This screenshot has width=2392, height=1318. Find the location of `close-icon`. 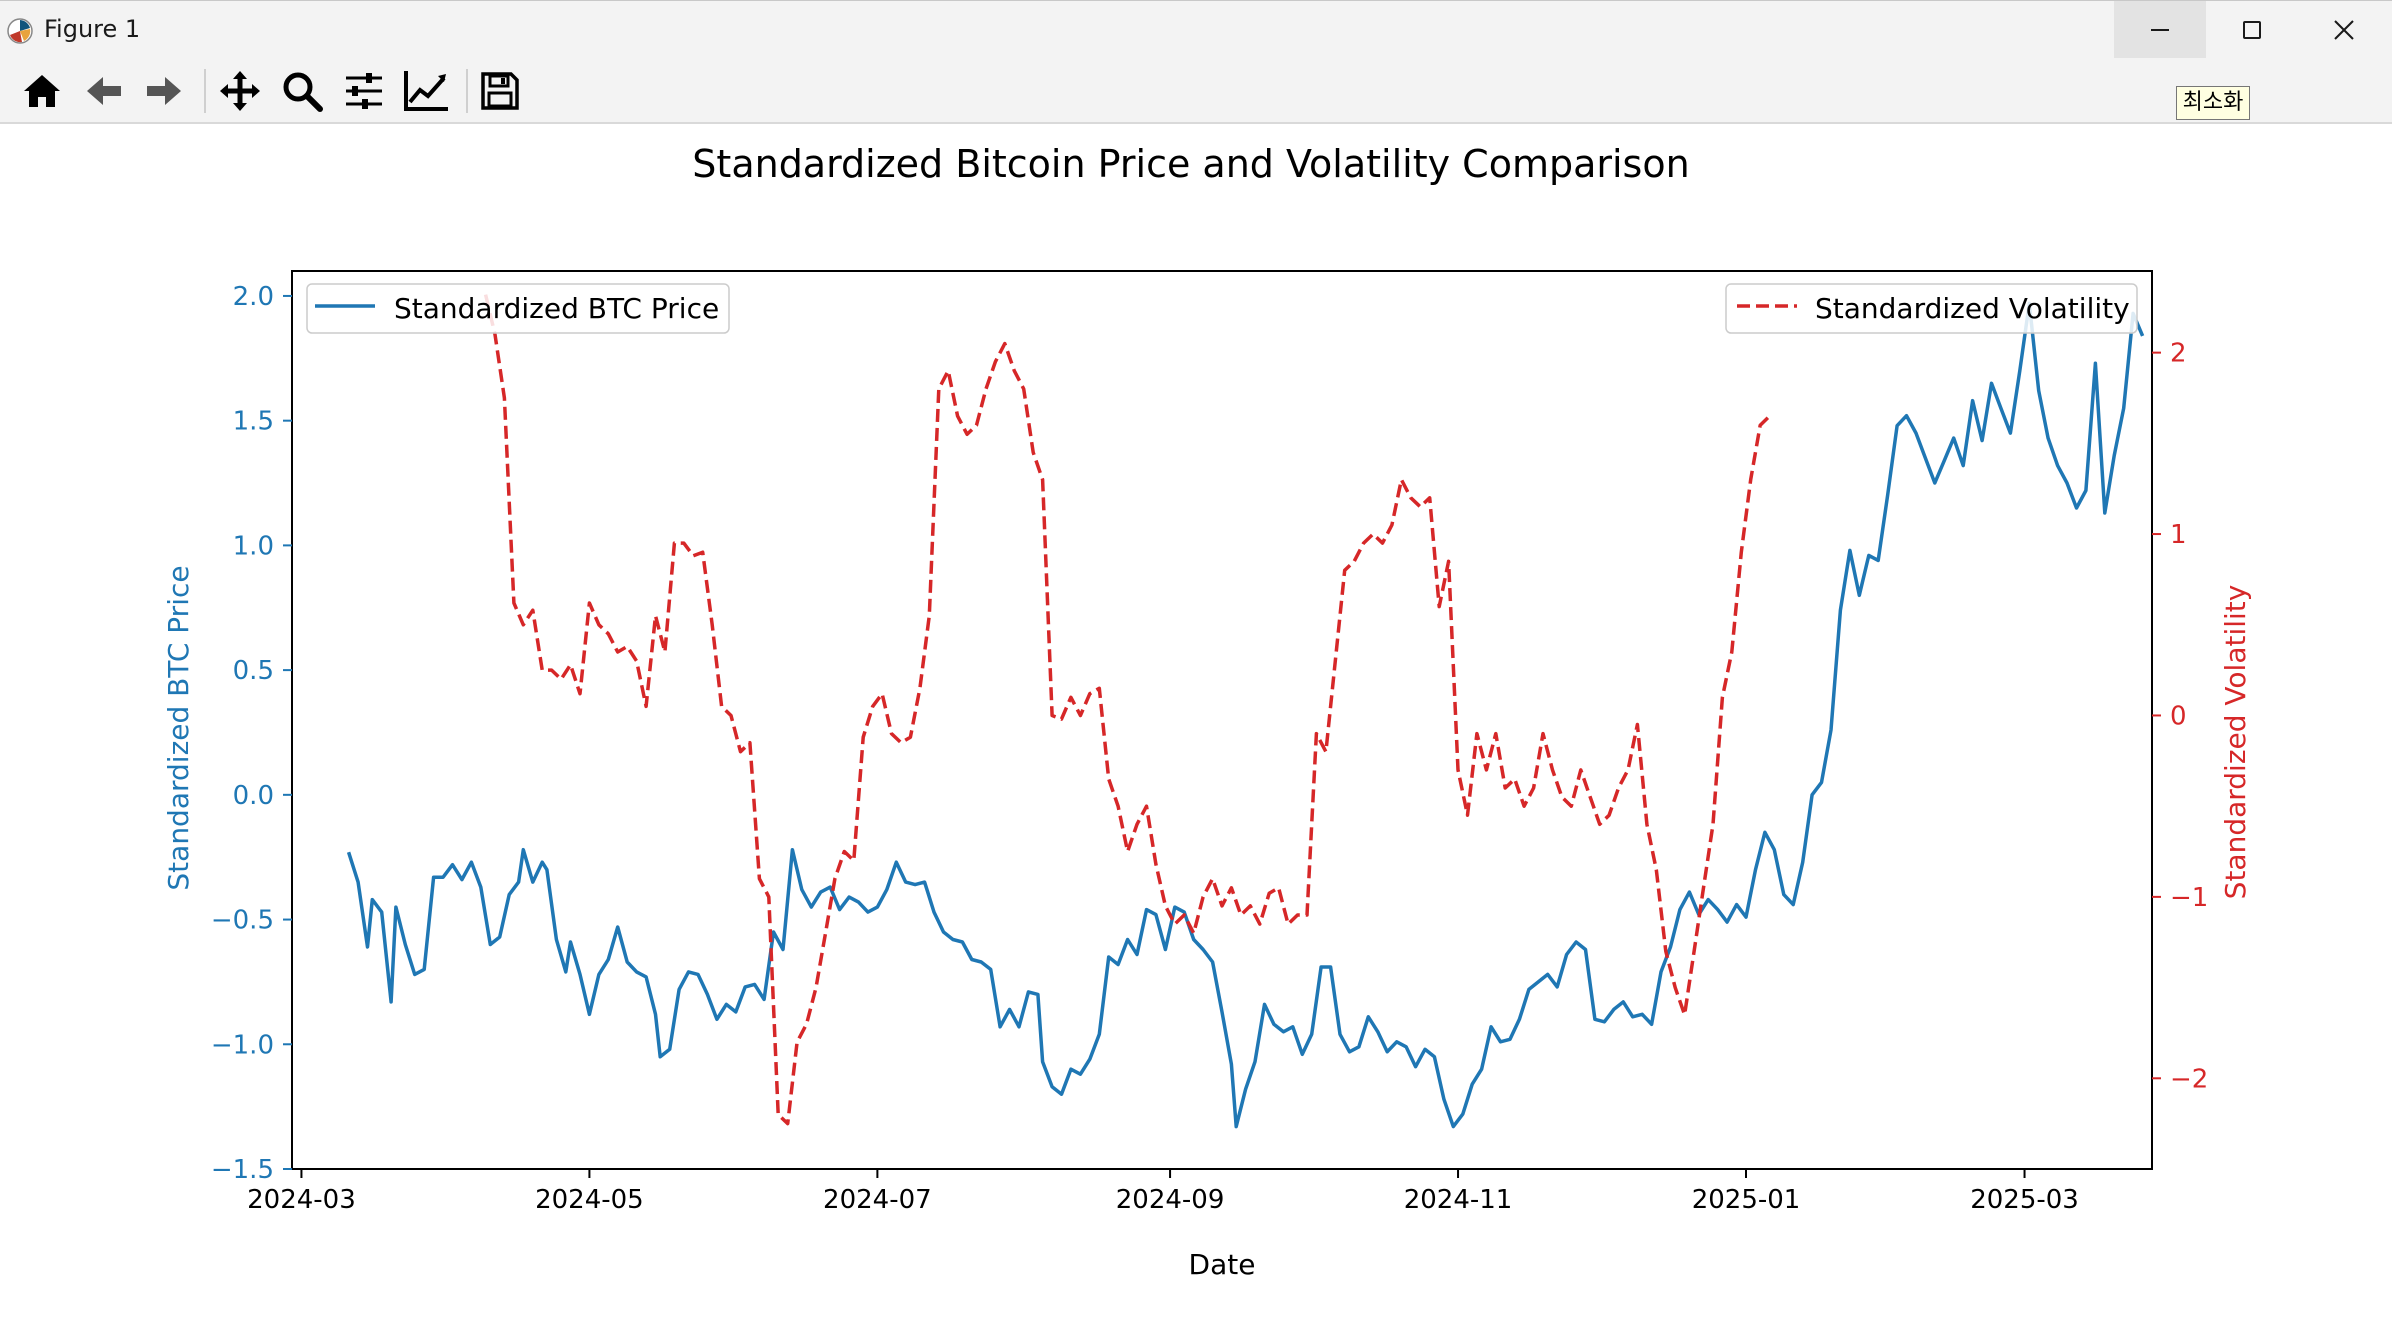

close-icon is located at coordinates (2344, 29).